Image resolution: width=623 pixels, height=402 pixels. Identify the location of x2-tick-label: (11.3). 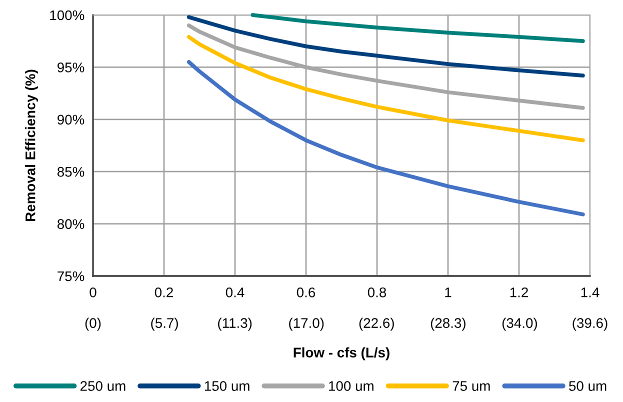
(235, 324).